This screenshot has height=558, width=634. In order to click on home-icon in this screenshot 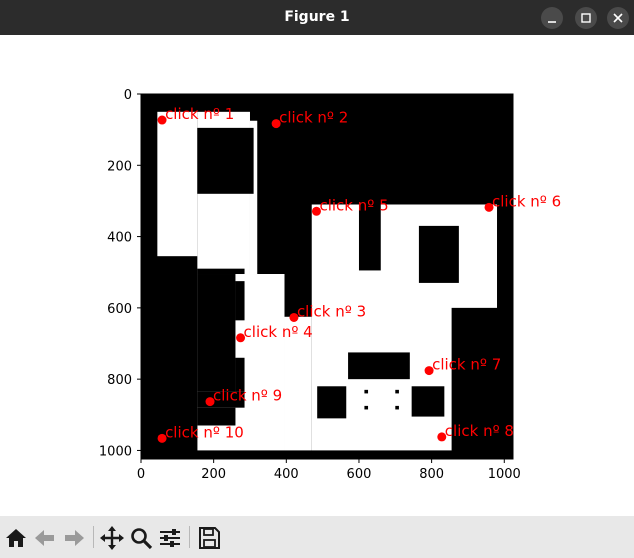, I will do `click(16, 538)`.